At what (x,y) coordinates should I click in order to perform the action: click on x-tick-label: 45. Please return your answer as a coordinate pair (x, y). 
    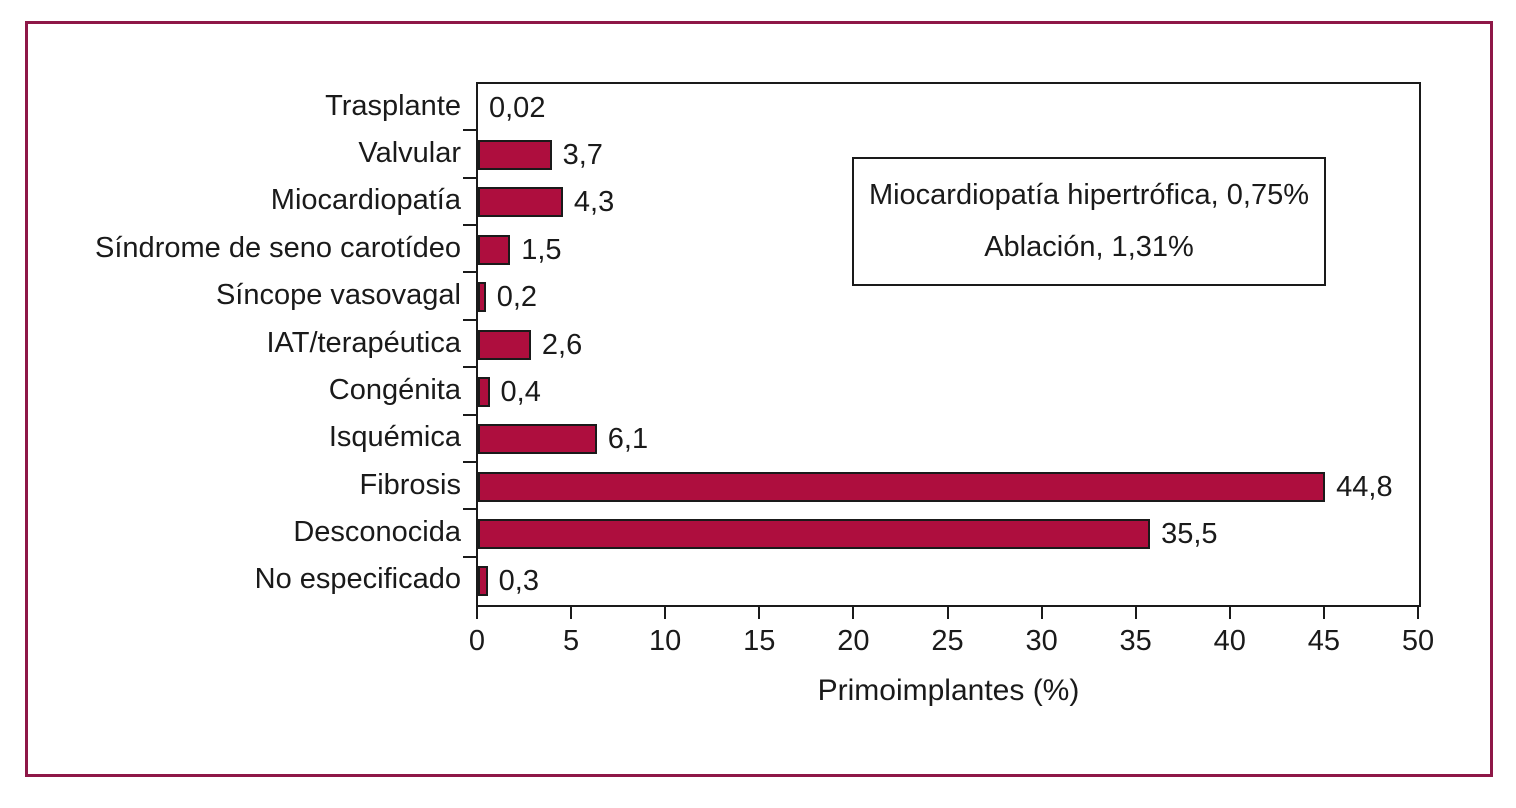
    Looking at the image, I should click on (1324, 641).